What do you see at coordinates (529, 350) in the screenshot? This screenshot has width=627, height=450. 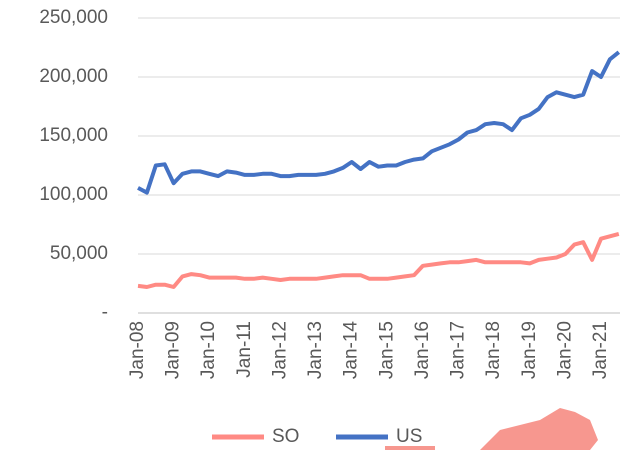 I see `x-tick-label: Jan-19` at bounding box center [529, 350].